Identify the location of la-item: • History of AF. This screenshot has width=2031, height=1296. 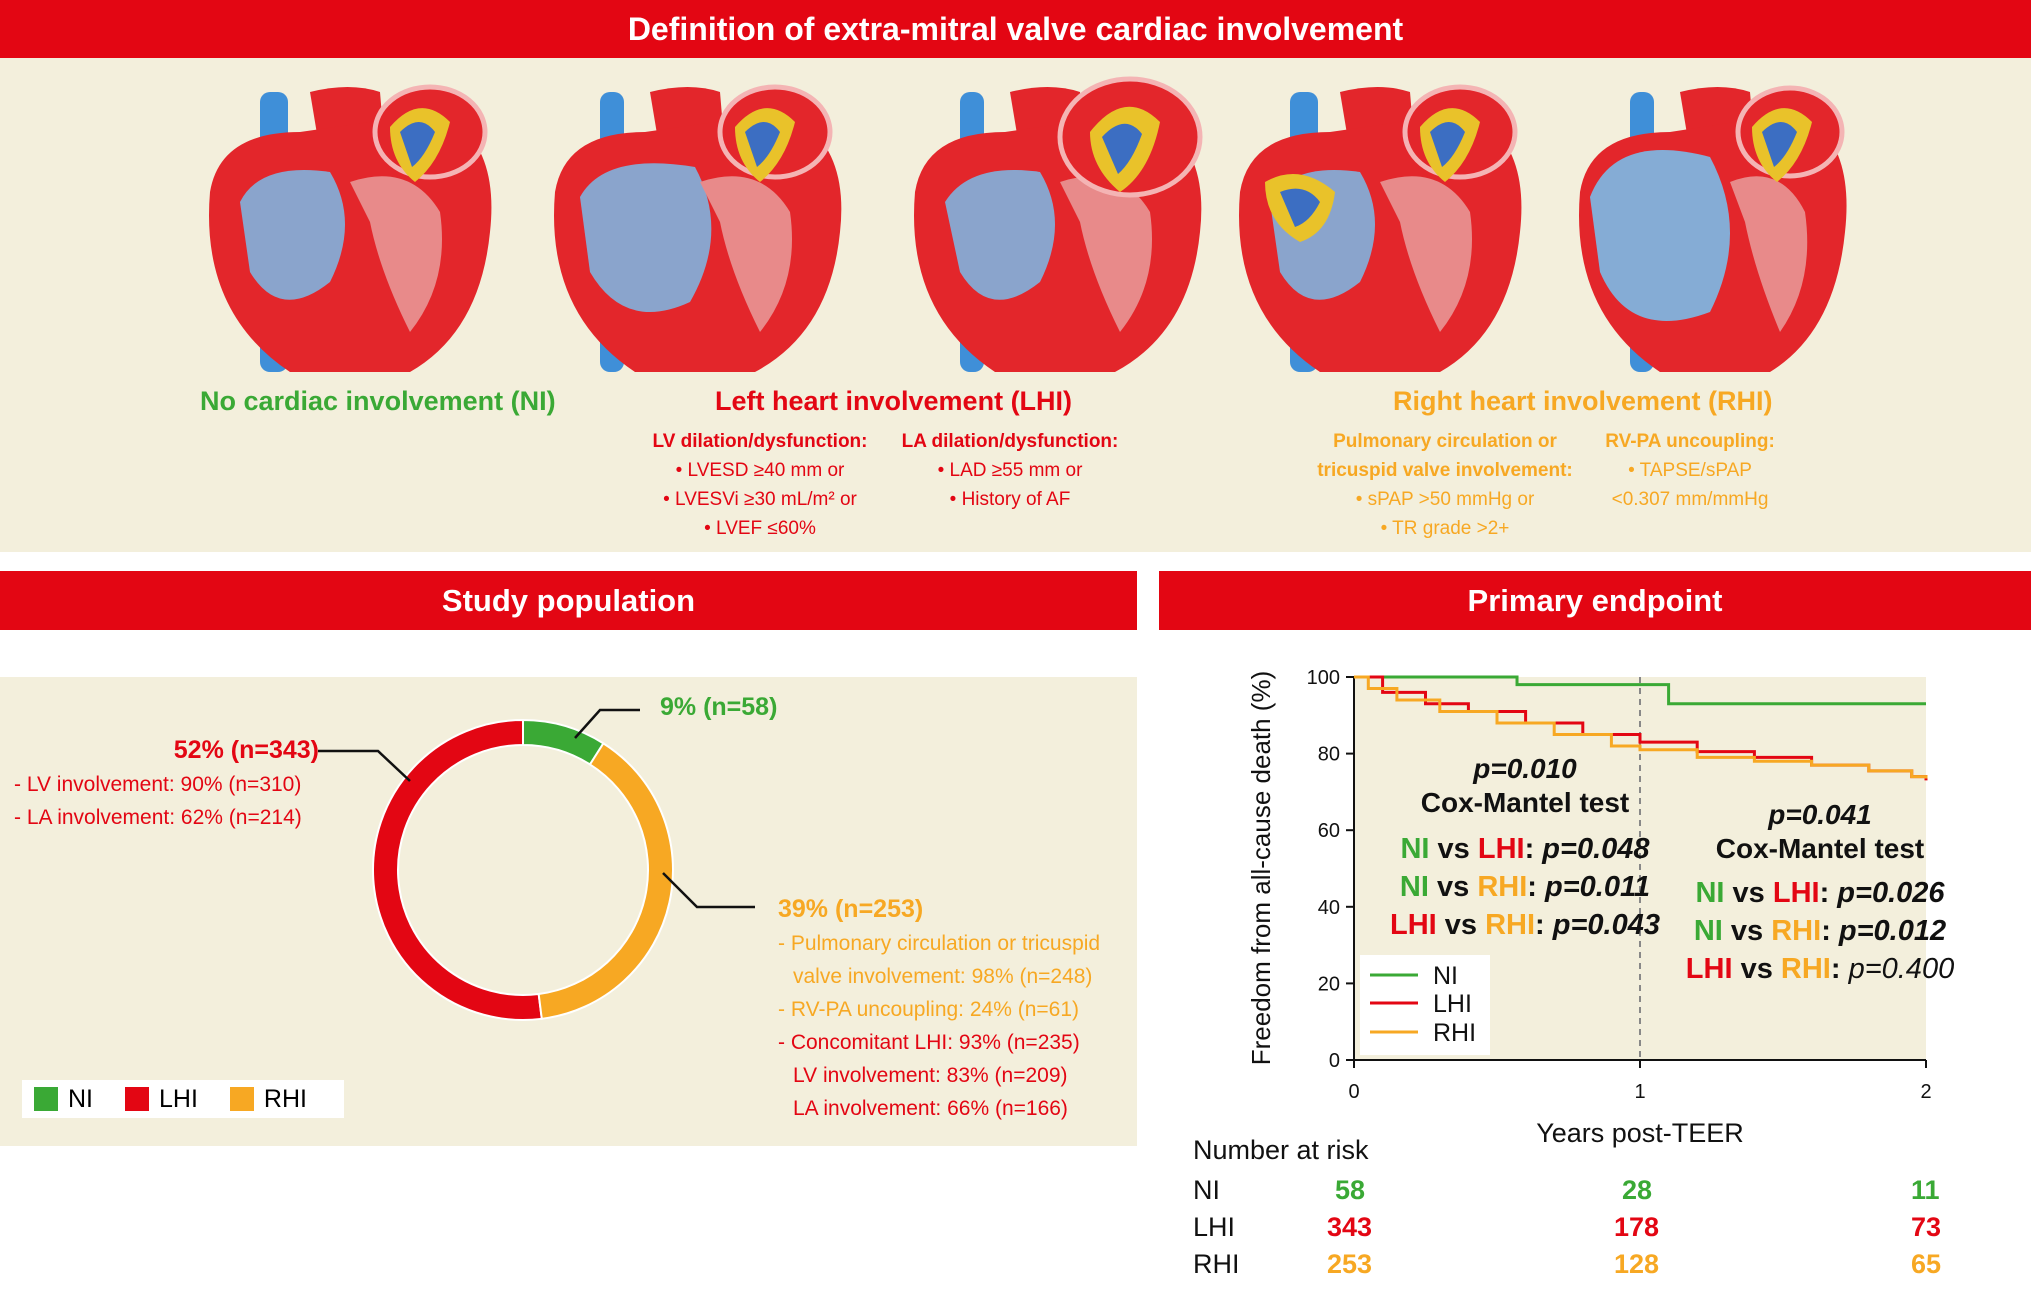
(1010, 499).